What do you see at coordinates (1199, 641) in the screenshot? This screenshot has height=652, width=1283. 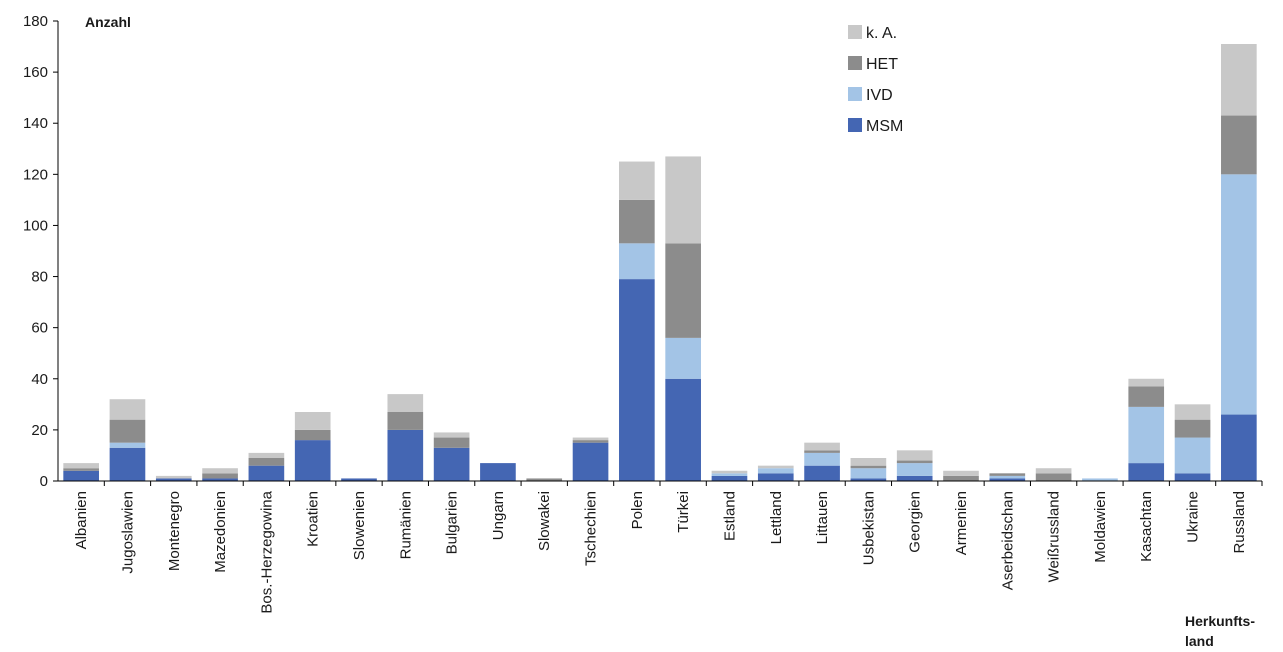 I see `x-axis-title-line-2: land` at bounding box center [1199, 641].